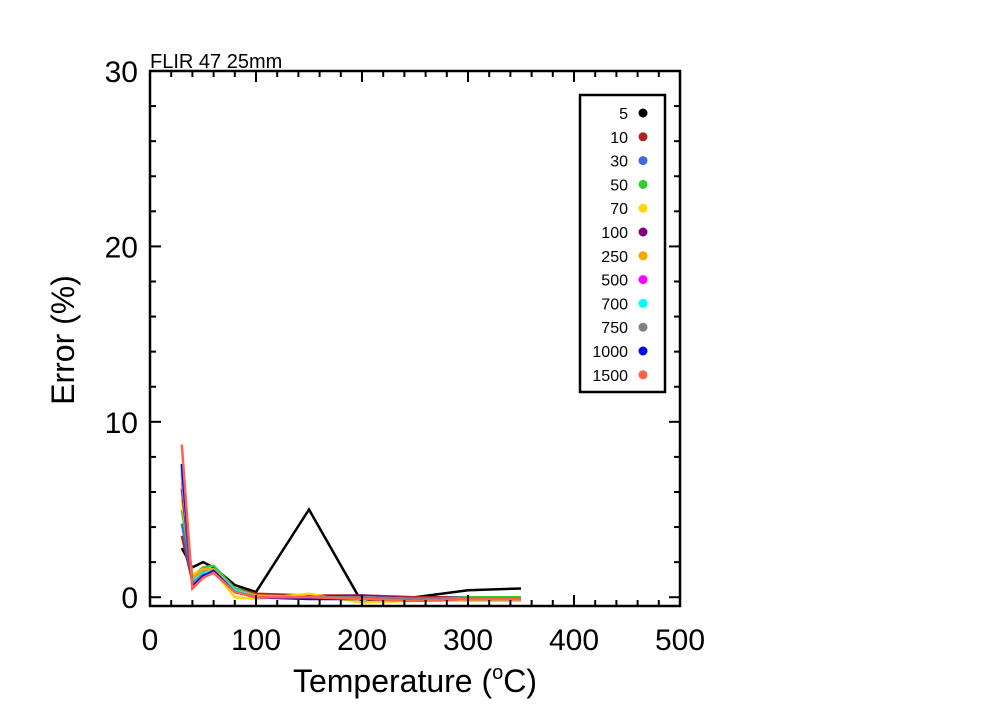 The image size is (1000, 714). I want to click on legend-label-1500: 1500, so click(610, 376).